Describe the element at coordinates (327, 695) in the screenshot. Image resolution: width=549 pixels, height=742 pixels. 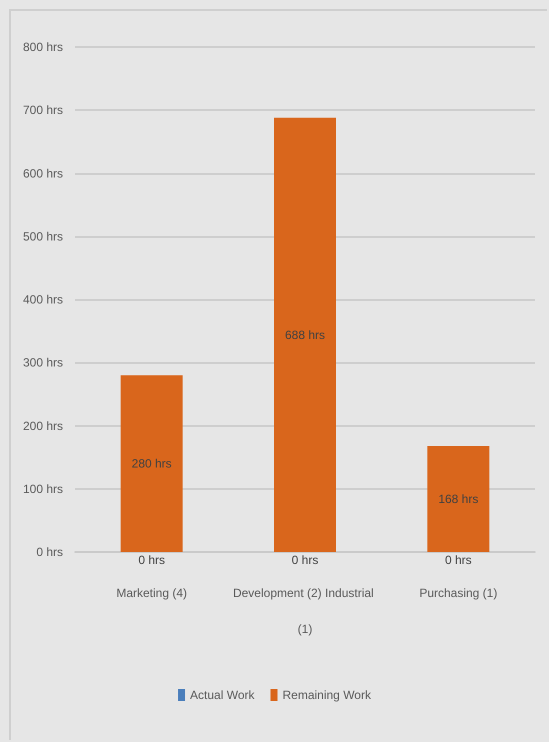
I see `legend-label: Remaining Work` at that location.